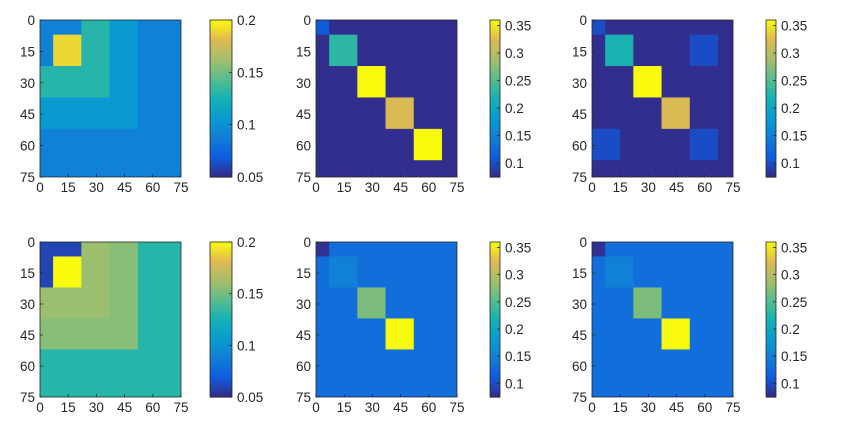 The height and width of the screenshot is (438, 842). I want to click on x-tick-label: 75, so click(732, 187).